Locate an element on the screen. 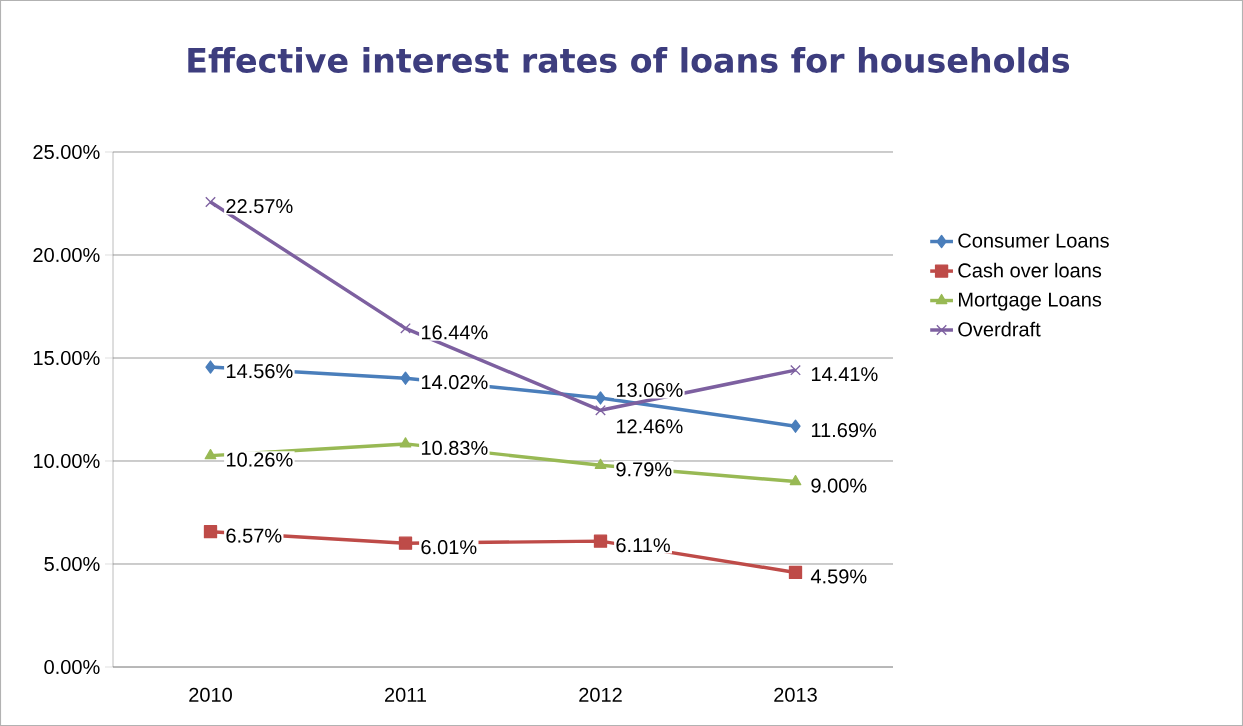 This screenshot has height=726, width=1243. legend-label: Overdraft is located at coordinates (999, 329).